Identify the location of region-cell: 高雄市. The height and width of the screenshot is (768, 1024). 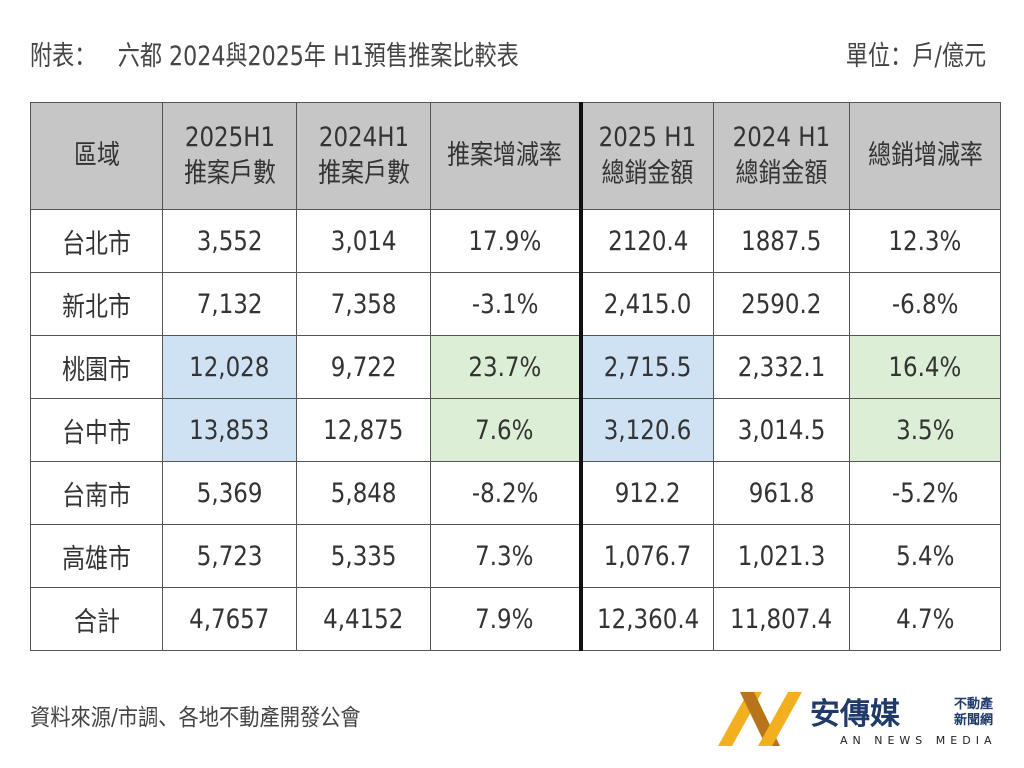
(96, 556).